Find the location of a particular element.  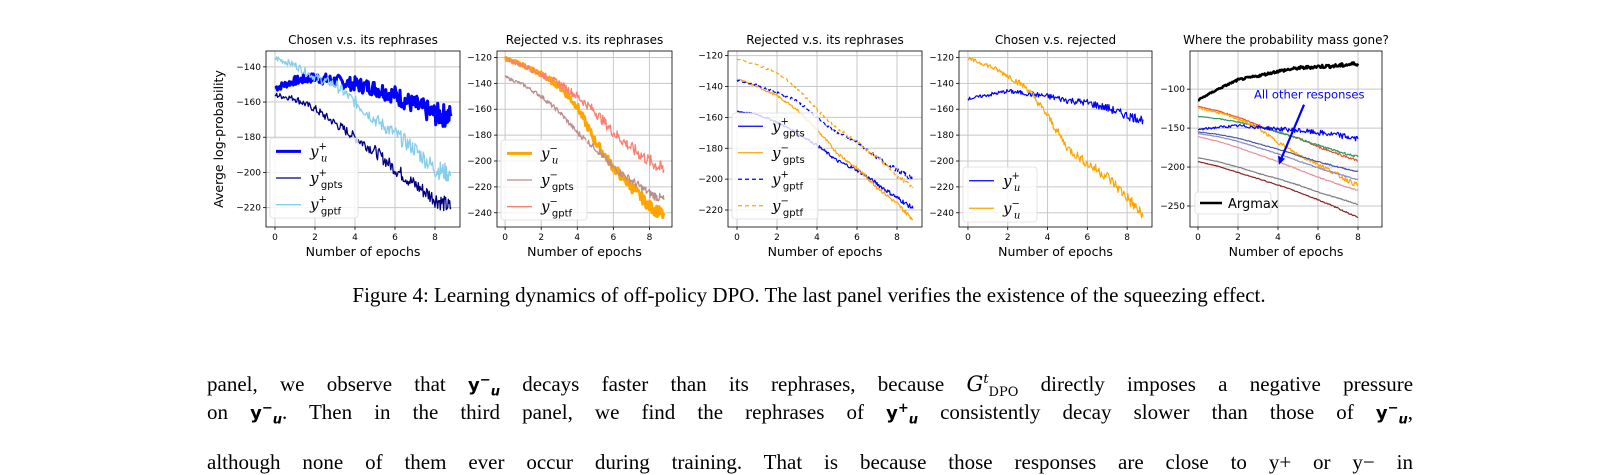

legend-sub: u is located at coordinates (555, 160).